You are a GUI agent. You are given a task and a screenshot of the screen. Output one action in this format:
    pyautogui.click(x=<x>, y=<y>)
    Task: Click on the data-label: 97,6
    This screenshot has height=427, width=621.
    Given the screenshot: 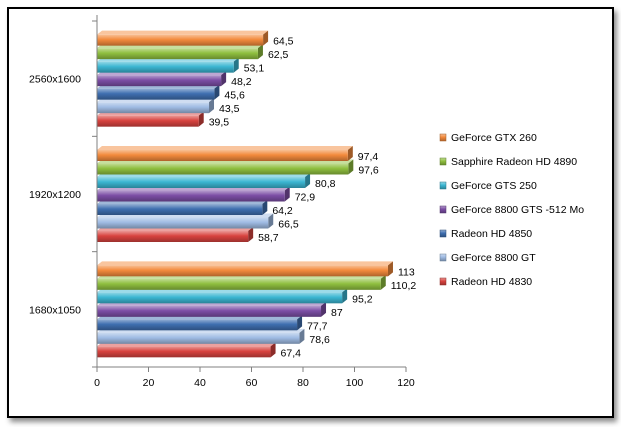 What is the action you would take?
    pyautogui.click(x=368, y=171)
    